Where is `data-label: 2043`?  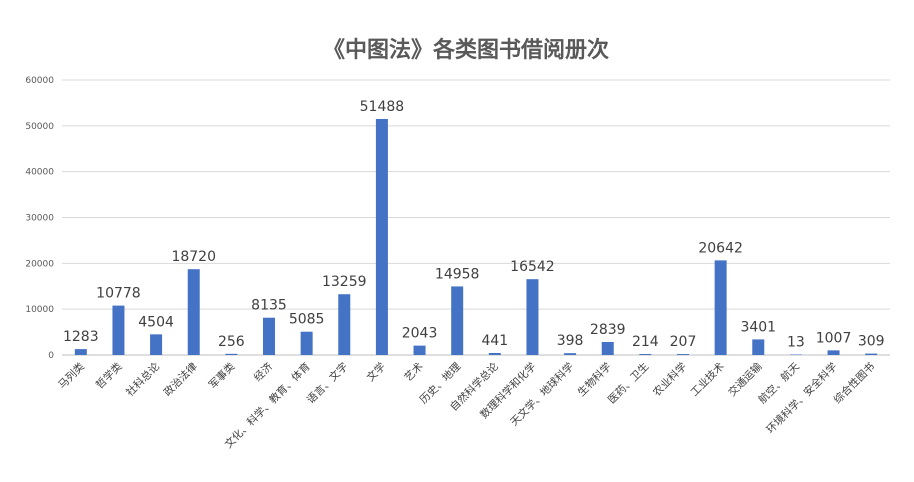
data-label: 2043 is located at coordinates (420, 334).